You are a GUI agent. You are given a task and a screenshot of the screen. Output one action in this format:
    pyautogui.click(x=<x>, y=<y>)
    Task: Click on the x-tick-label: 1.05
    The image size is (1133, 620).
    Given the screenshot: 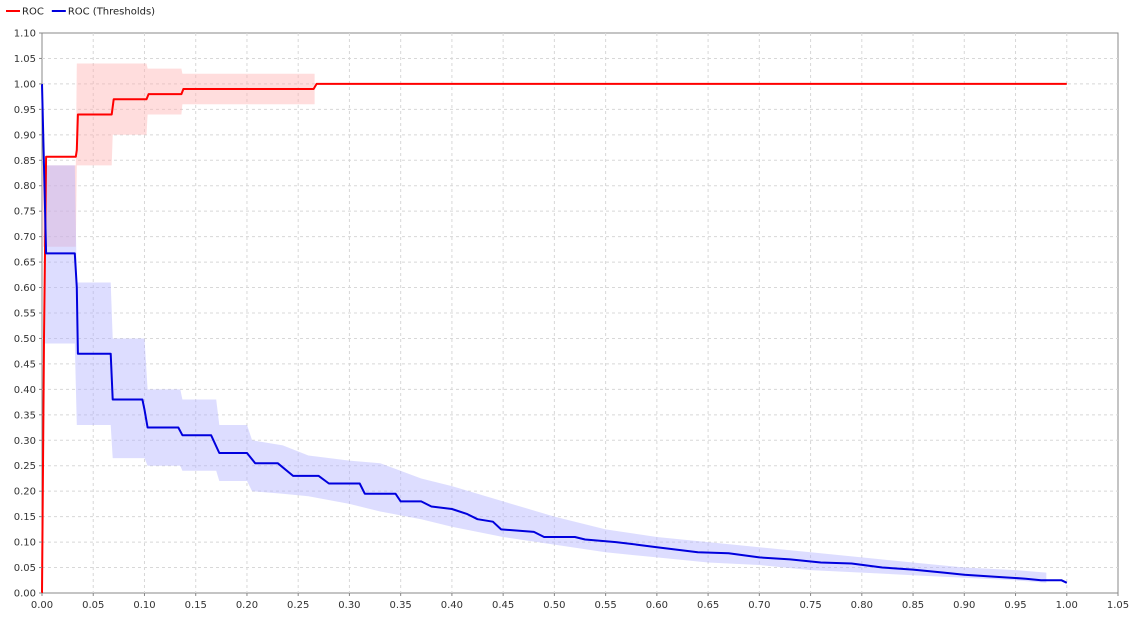 What is the action you would take?
    pyautogui.click(x=1118, y=605)
    